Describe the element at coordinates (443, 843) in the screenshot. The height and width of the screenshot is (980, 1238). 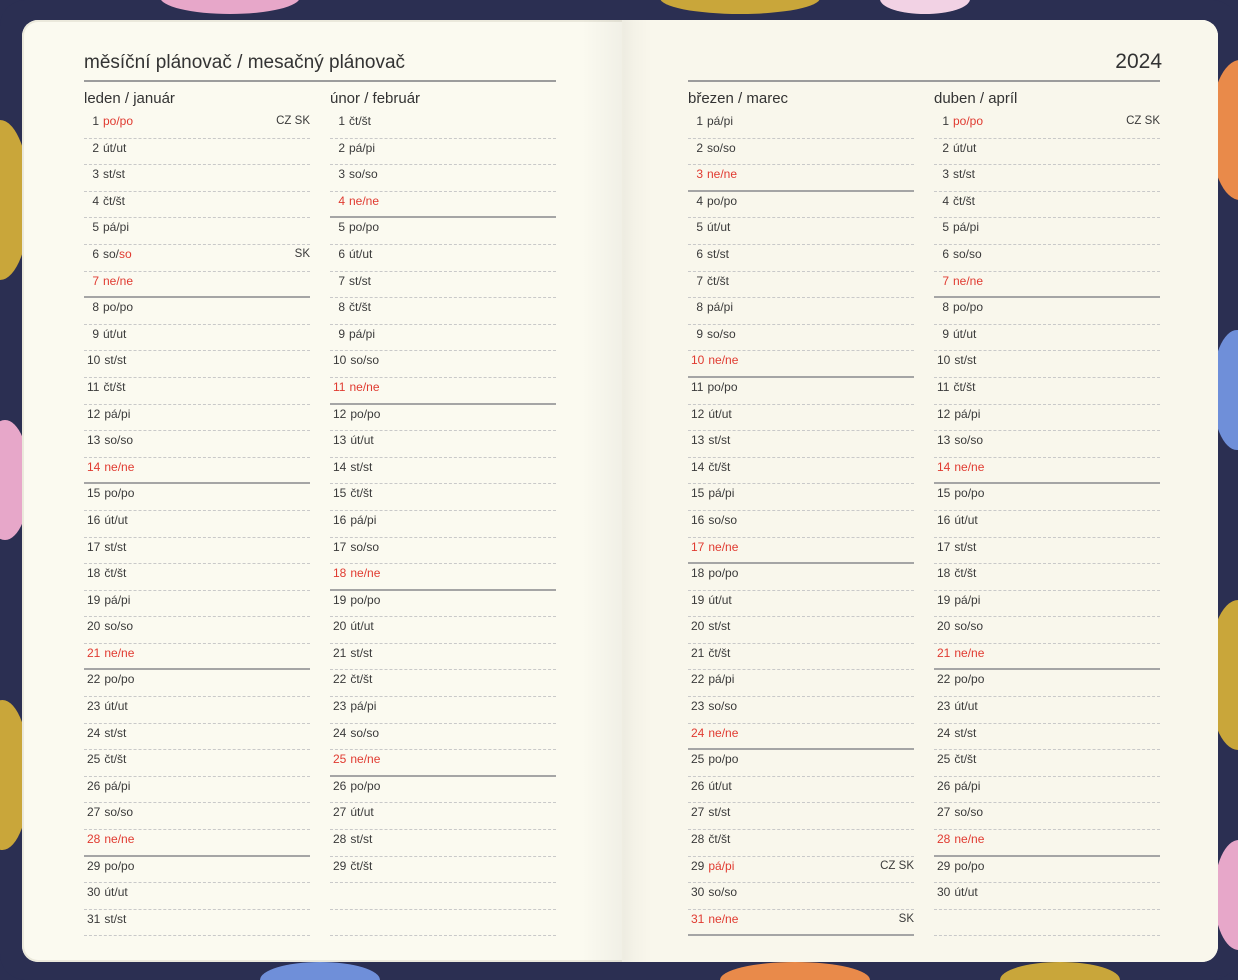
I see `day-row: 28 st/st` at that location.